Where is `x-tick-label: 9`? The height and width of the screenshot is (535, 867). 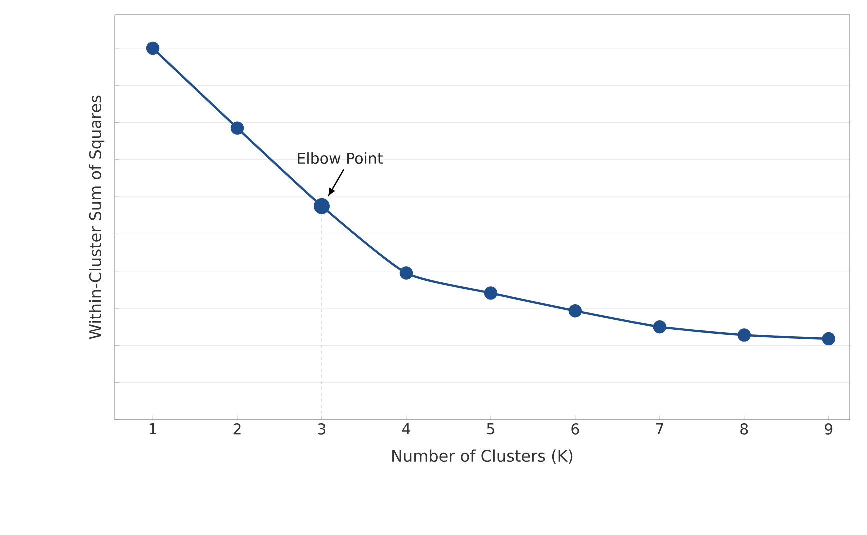 x-tick-label: 9 is located at coordinates (829, 429).